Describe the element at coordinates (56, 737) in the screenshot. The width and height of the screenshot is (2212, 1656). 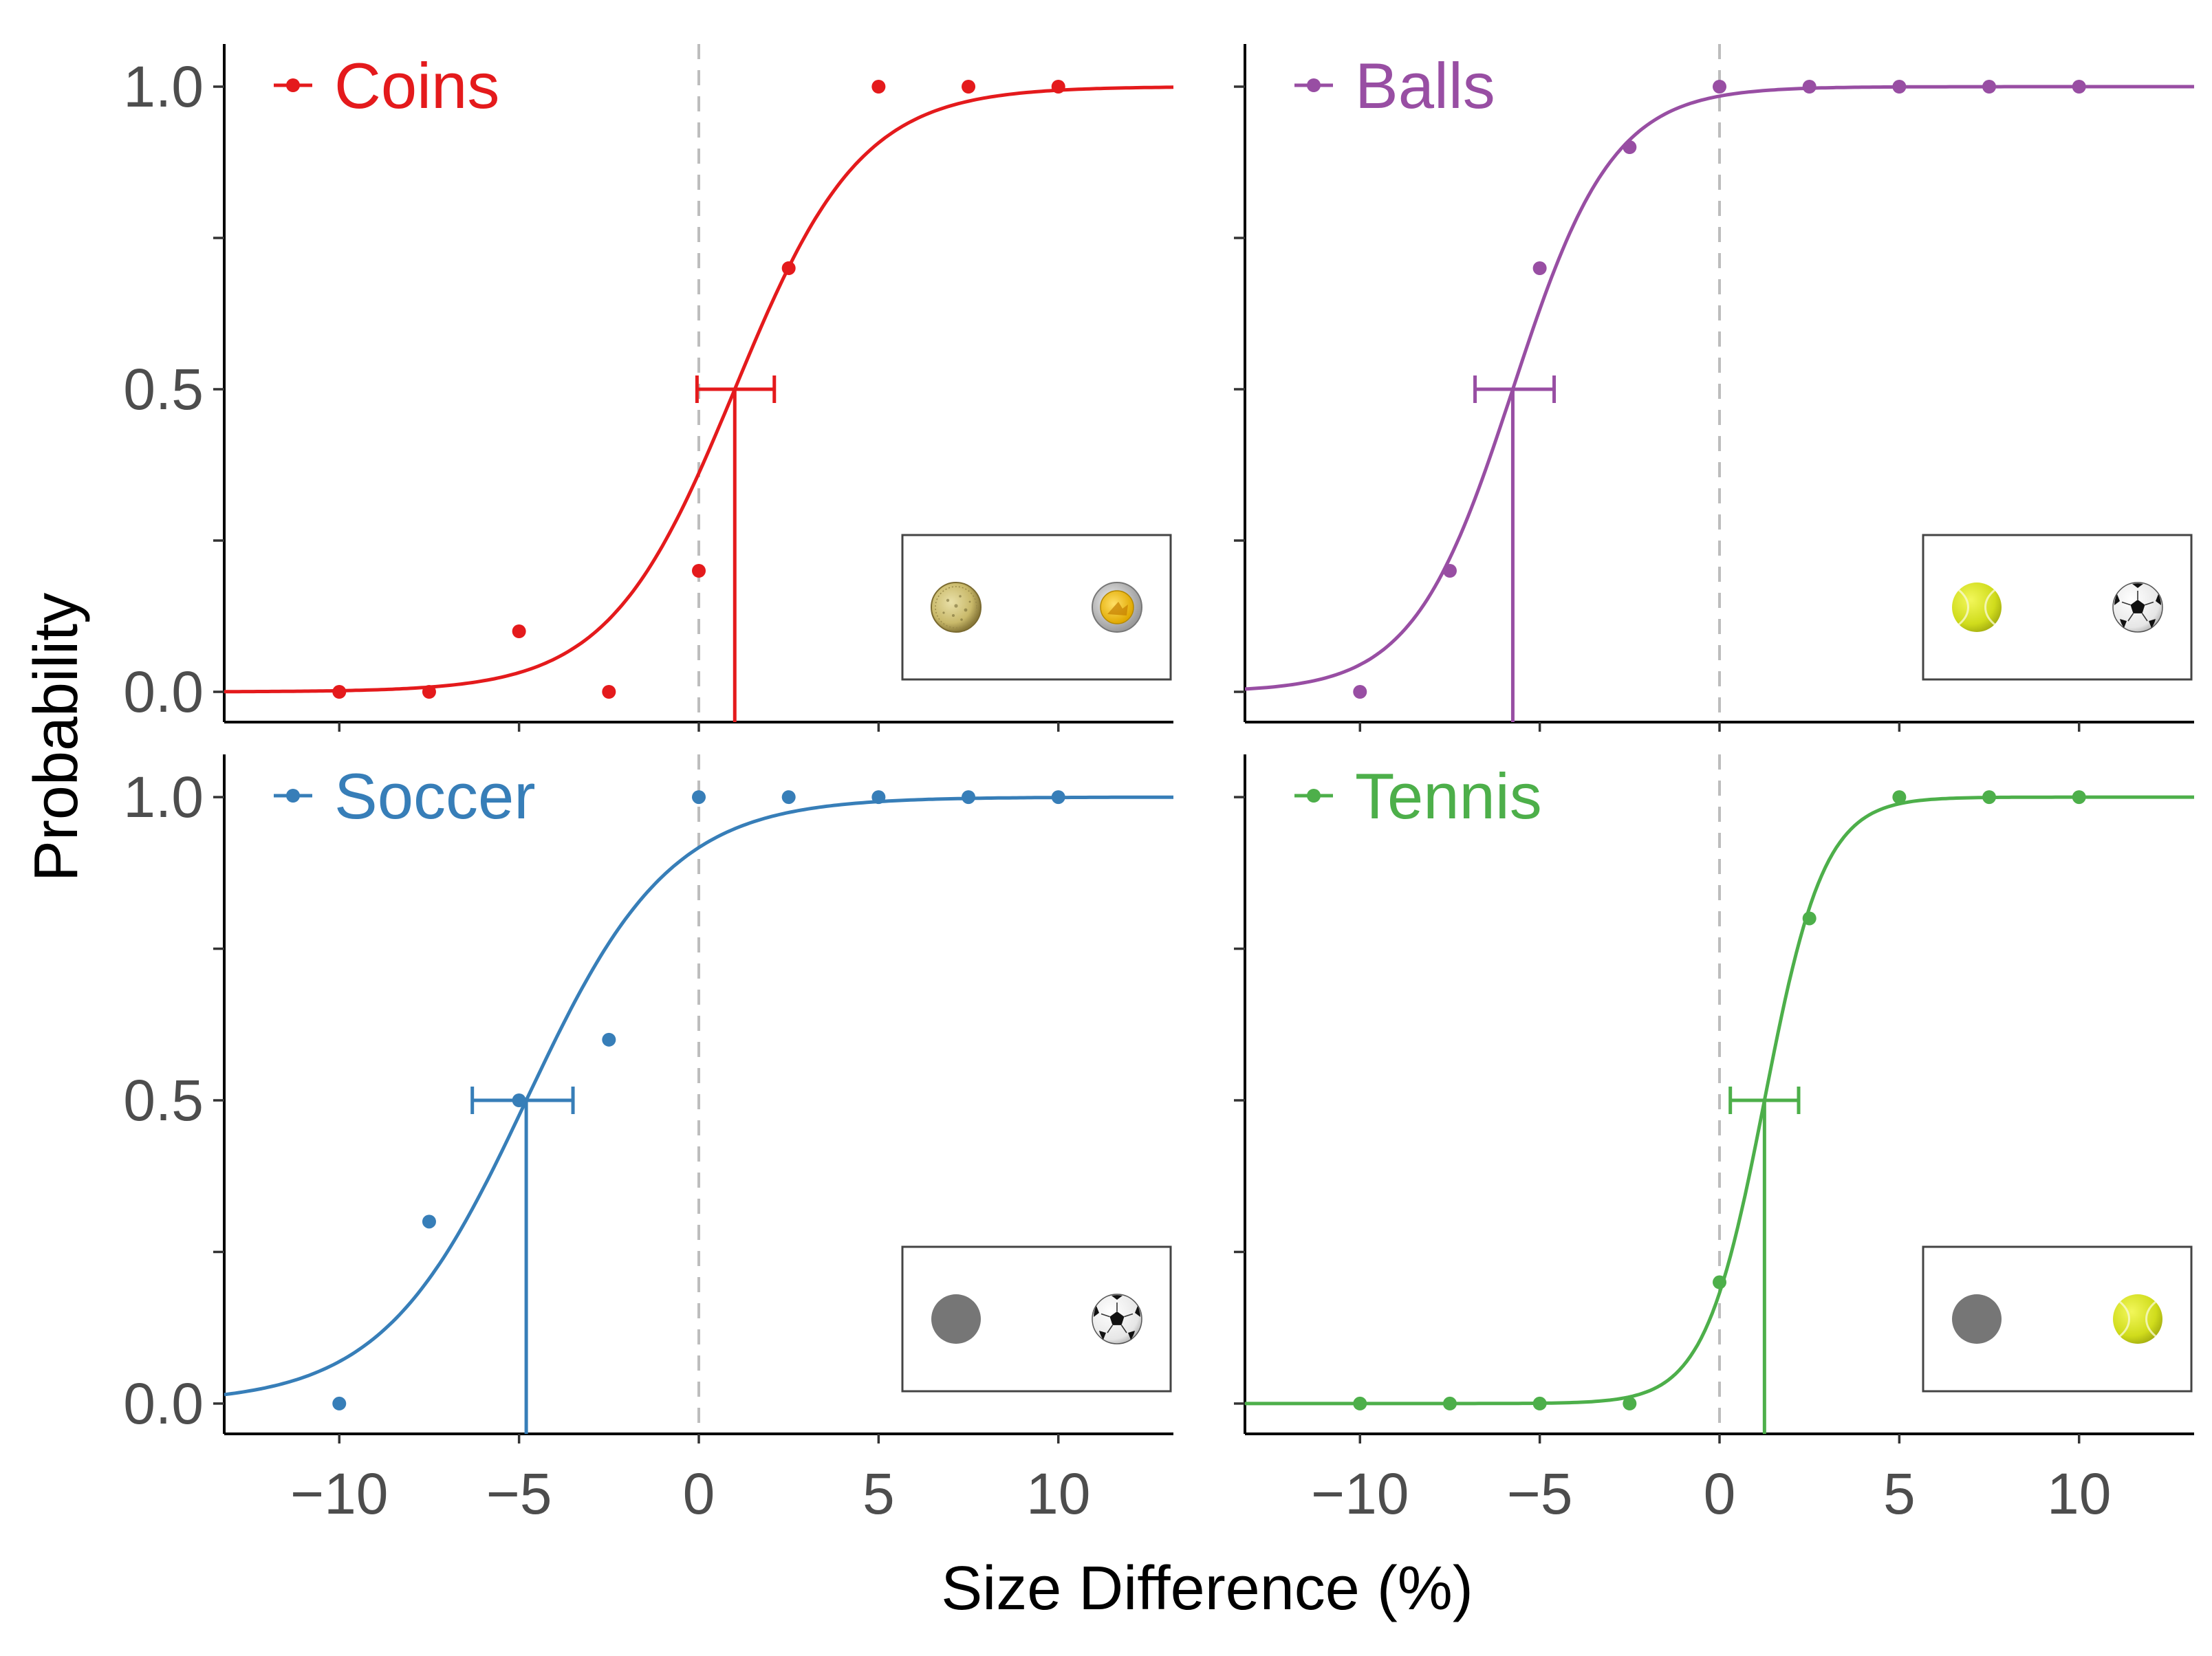
I see `y-axis-title: Probability` at that location.